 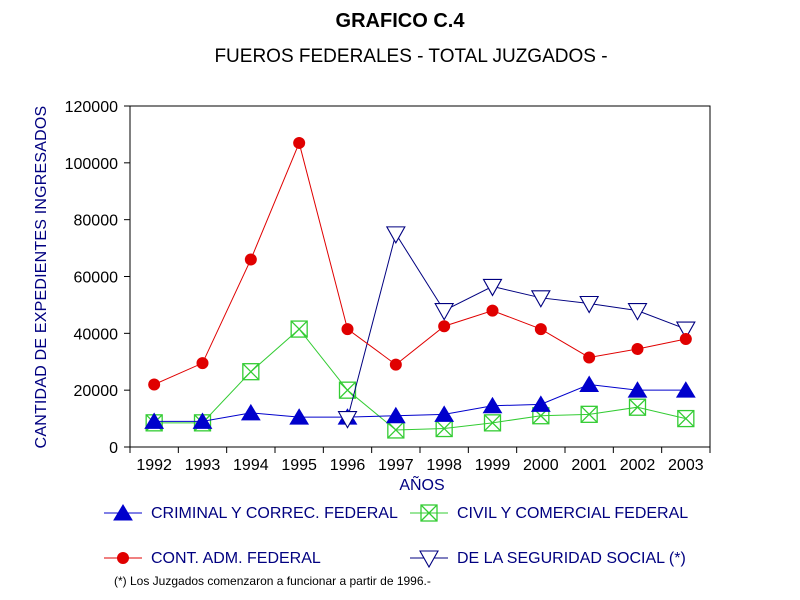 What do you see at coordinates (299, 465) in the screenshot?
I see `x-tick-label: 1995` at bounding box center [299, 465].